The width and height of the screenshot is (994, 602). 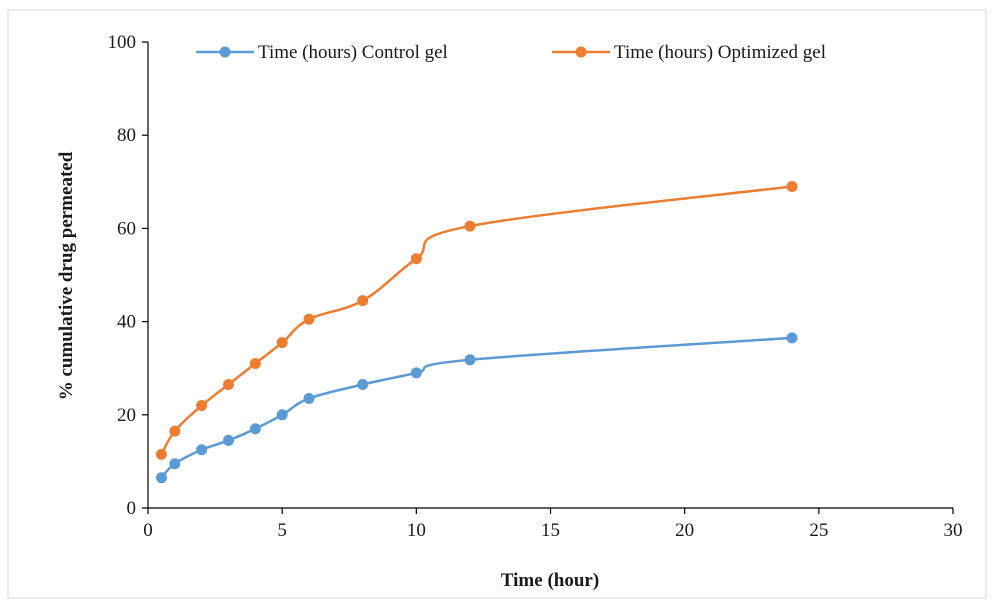 I want to click on x-axis-title: Time (hour), so click(x=550, y=580).